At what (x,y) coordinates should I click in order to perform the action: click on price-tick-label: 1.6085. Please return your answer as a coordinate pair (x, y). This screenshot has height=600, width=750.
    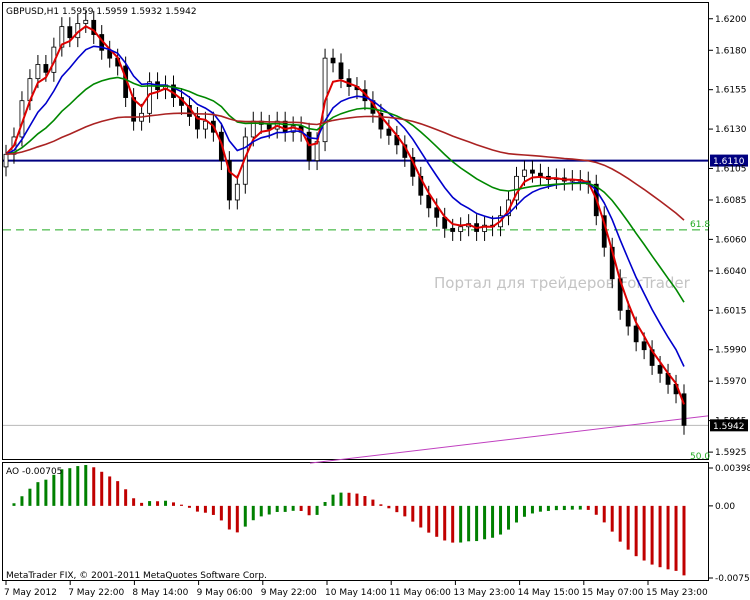
    Looking at the image, I should click on (731, 201).